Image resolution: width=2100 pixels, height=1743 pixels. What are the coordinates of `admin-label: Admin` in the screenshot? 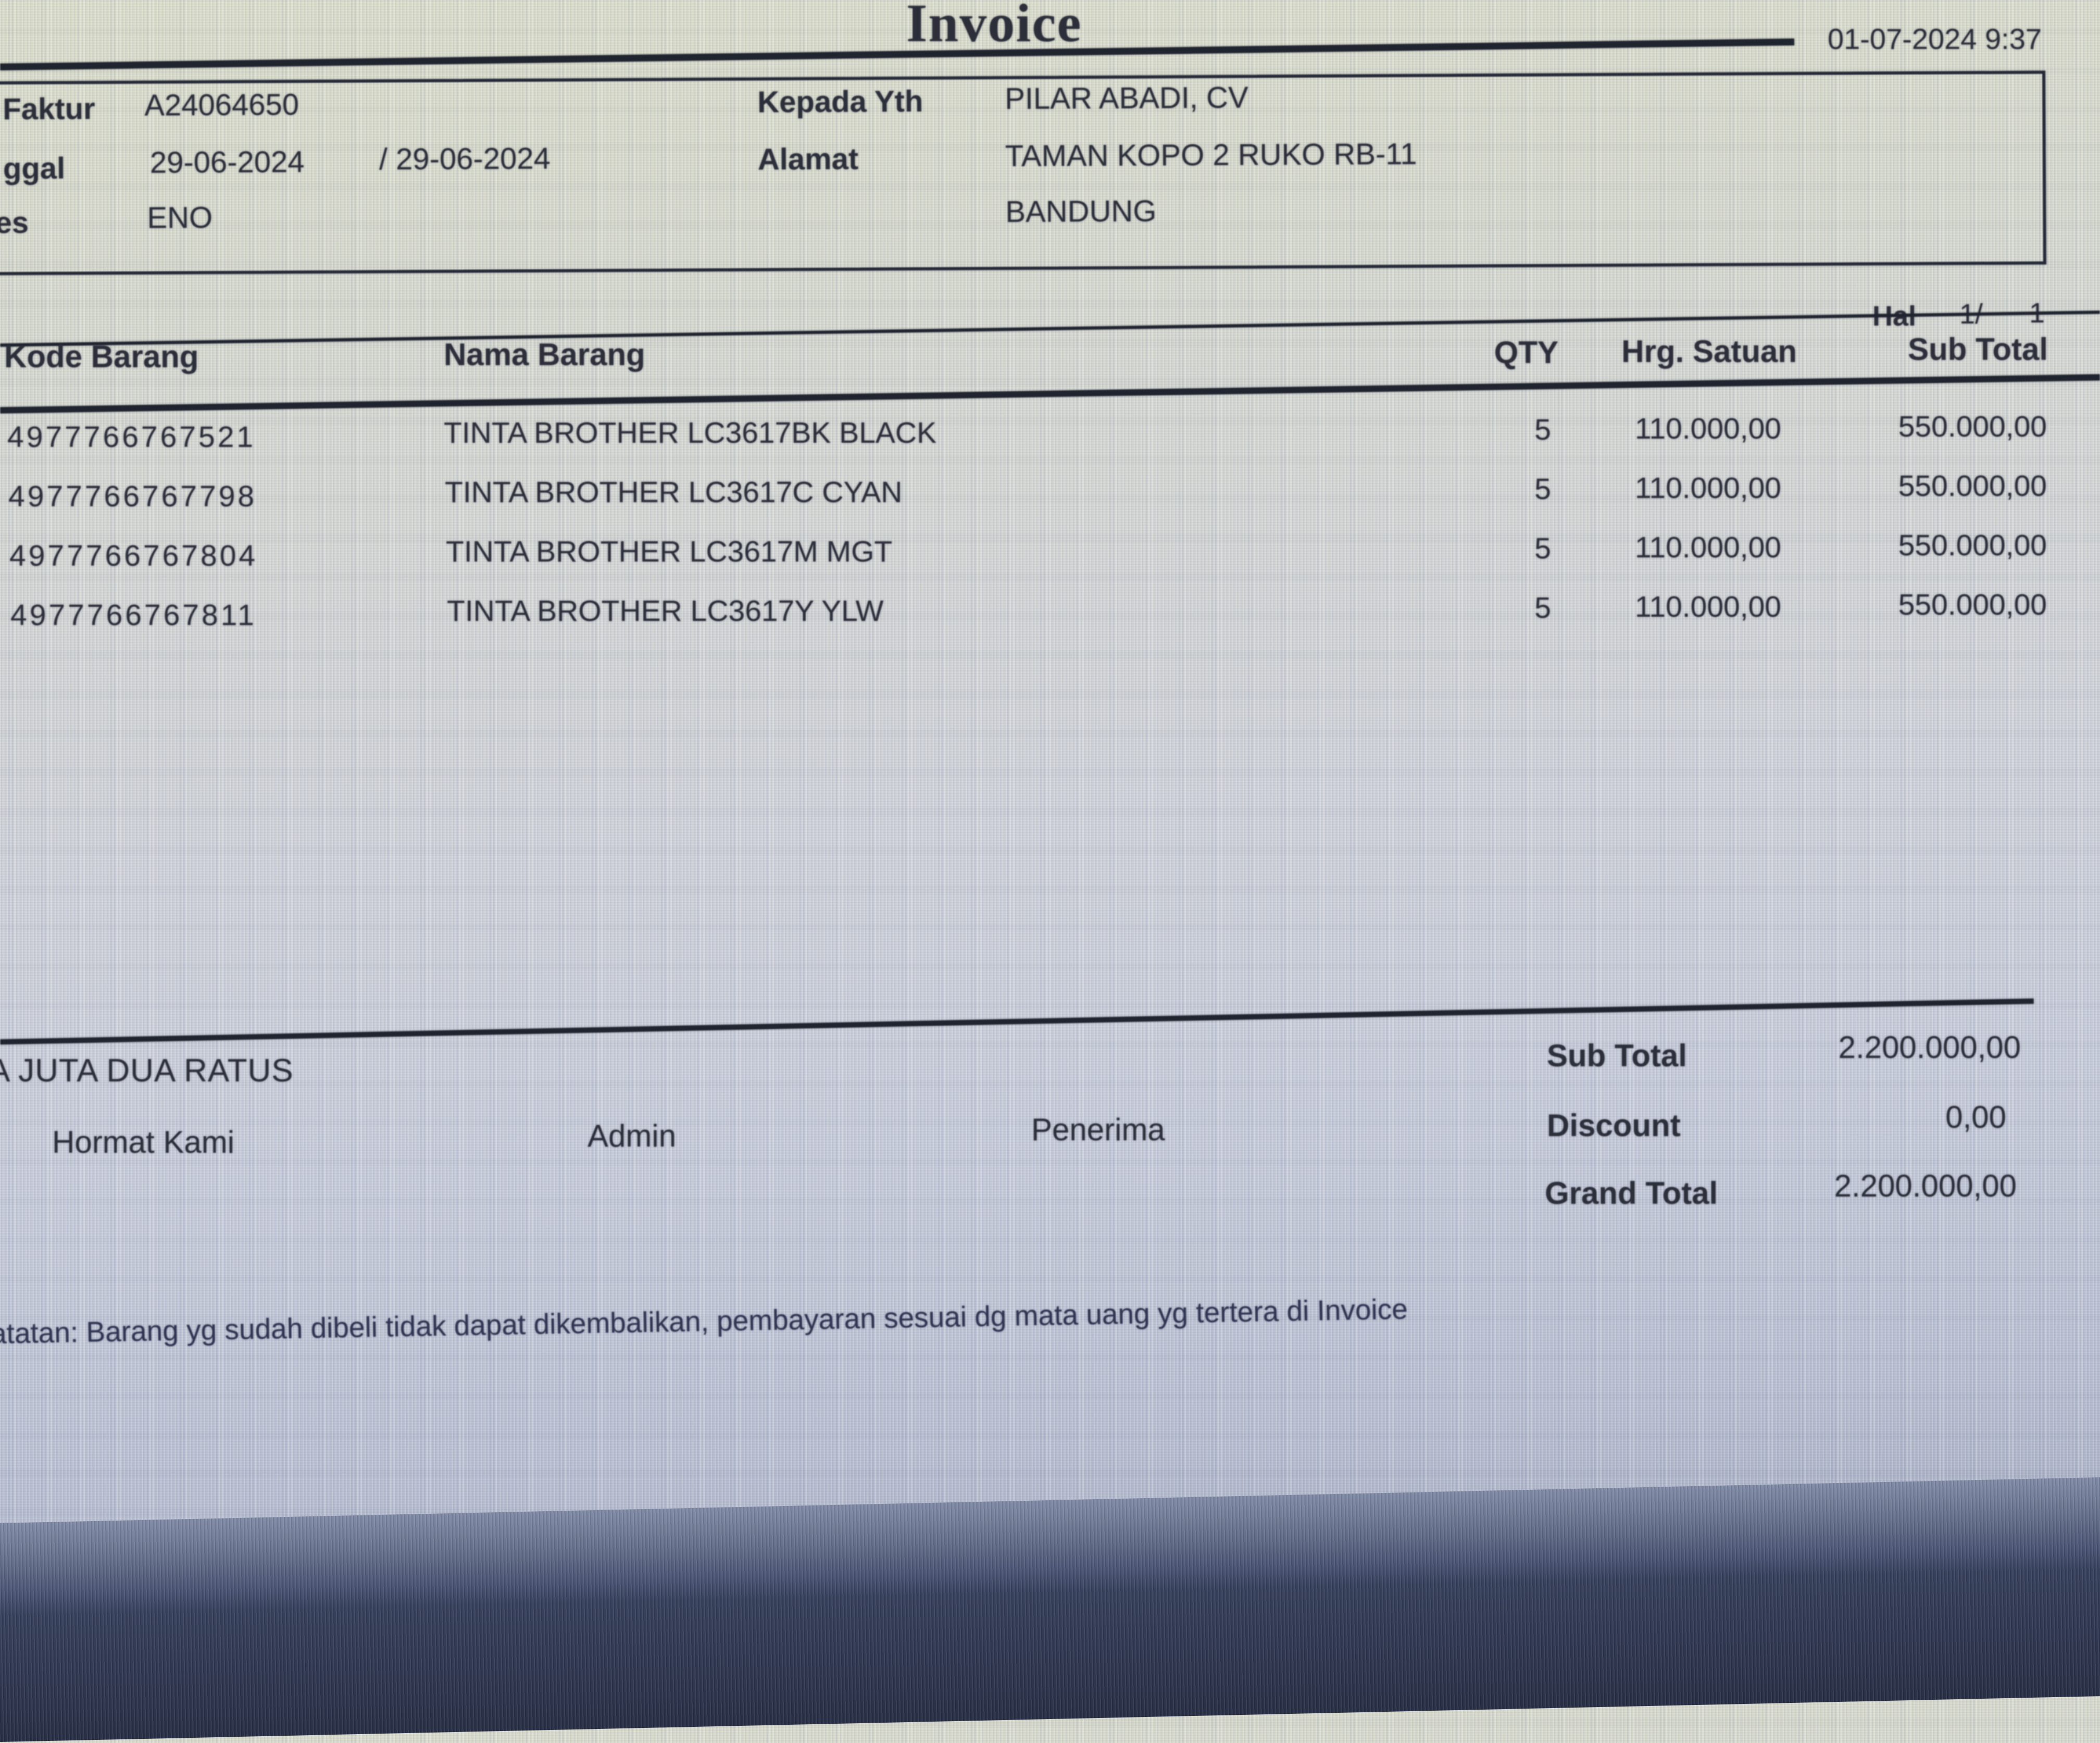 It's located at (632, 1135).